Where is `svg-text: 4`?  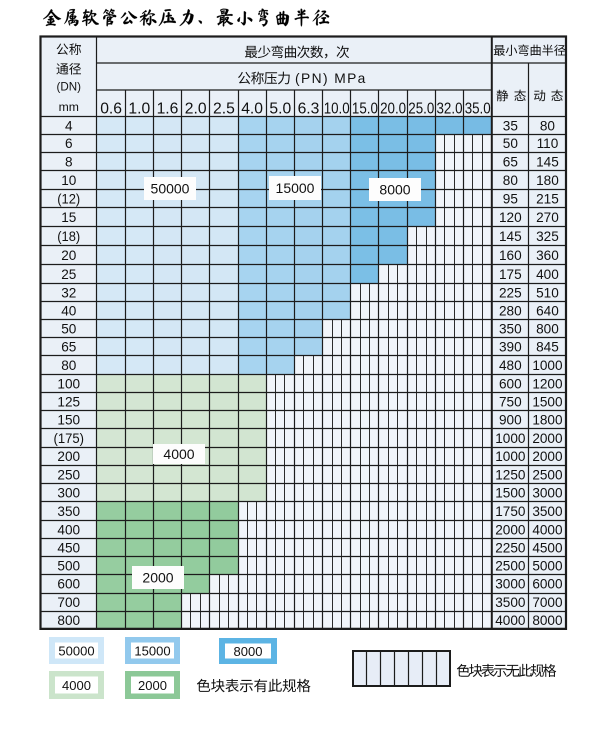
svg-text: 4 is located at coordinates (69, 125).